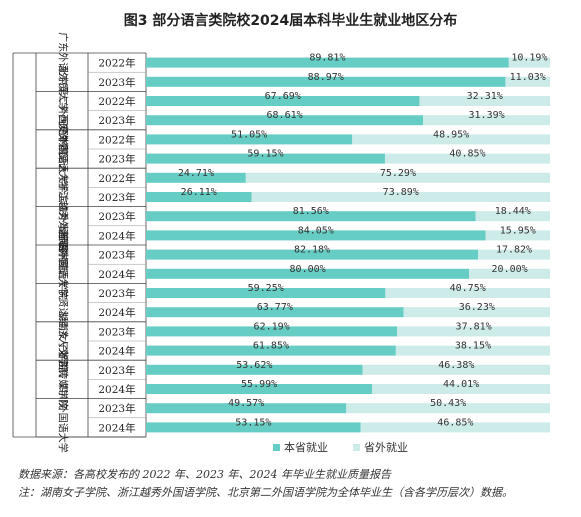  What do you see at coordinates (316, 230) in the screenshot?
I see `data-label-in: 84.05%` at bounding box center [316, 230].